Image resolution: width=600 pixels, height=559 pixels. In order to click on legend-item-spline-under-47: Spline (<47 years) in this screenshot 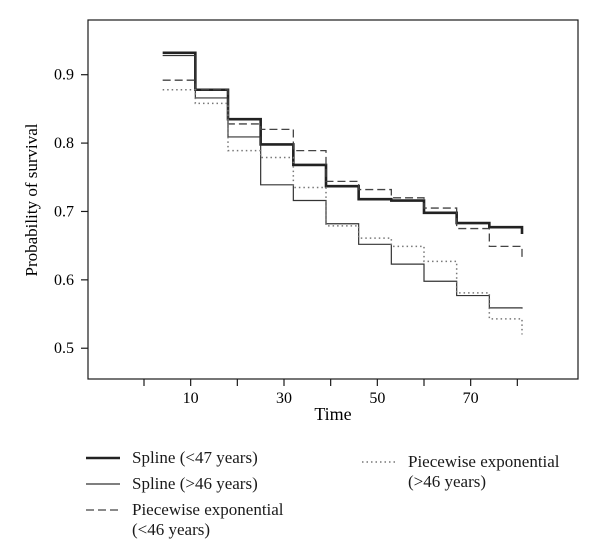, I will do `click(172, 458)`.